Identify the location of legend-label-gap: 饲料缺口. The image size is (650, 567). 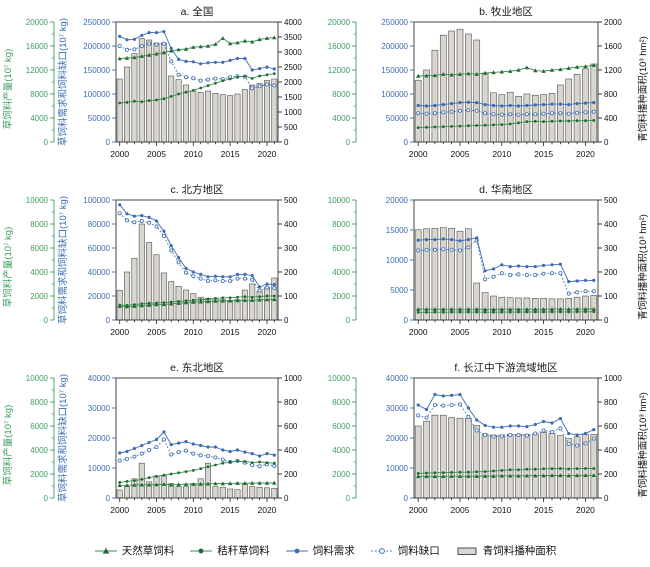
(418, 551).